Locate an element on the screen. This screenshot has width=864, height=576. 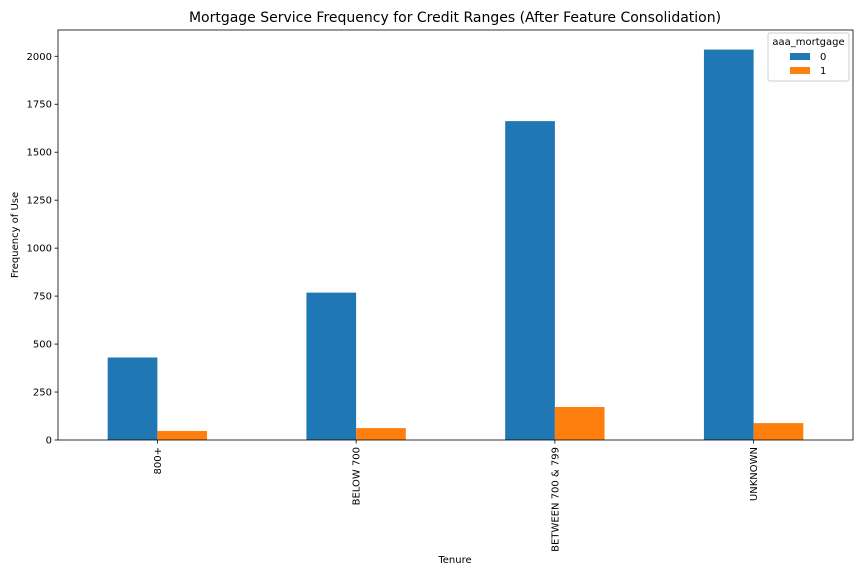
y-tick-label: 0 is located at coordinates (49, 441).